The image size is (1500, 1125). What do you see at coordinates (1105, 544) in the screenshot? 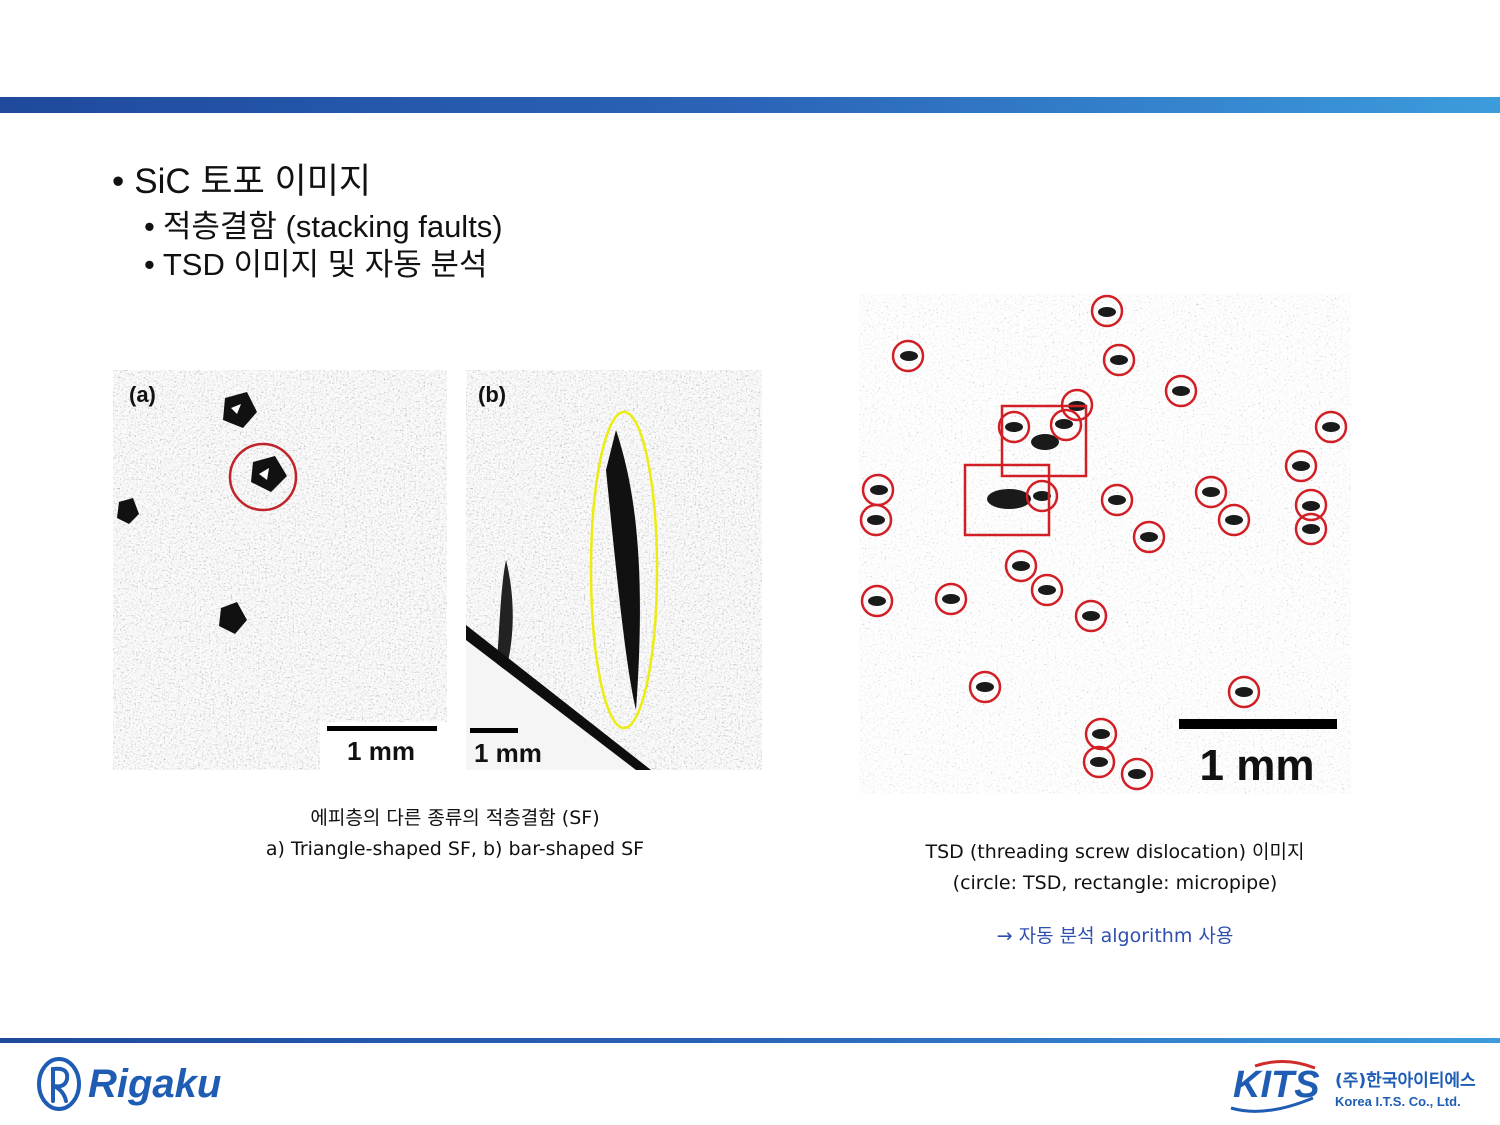
I see `tsd-image-panel: 1 mm` at bounding box center [1105, 544].